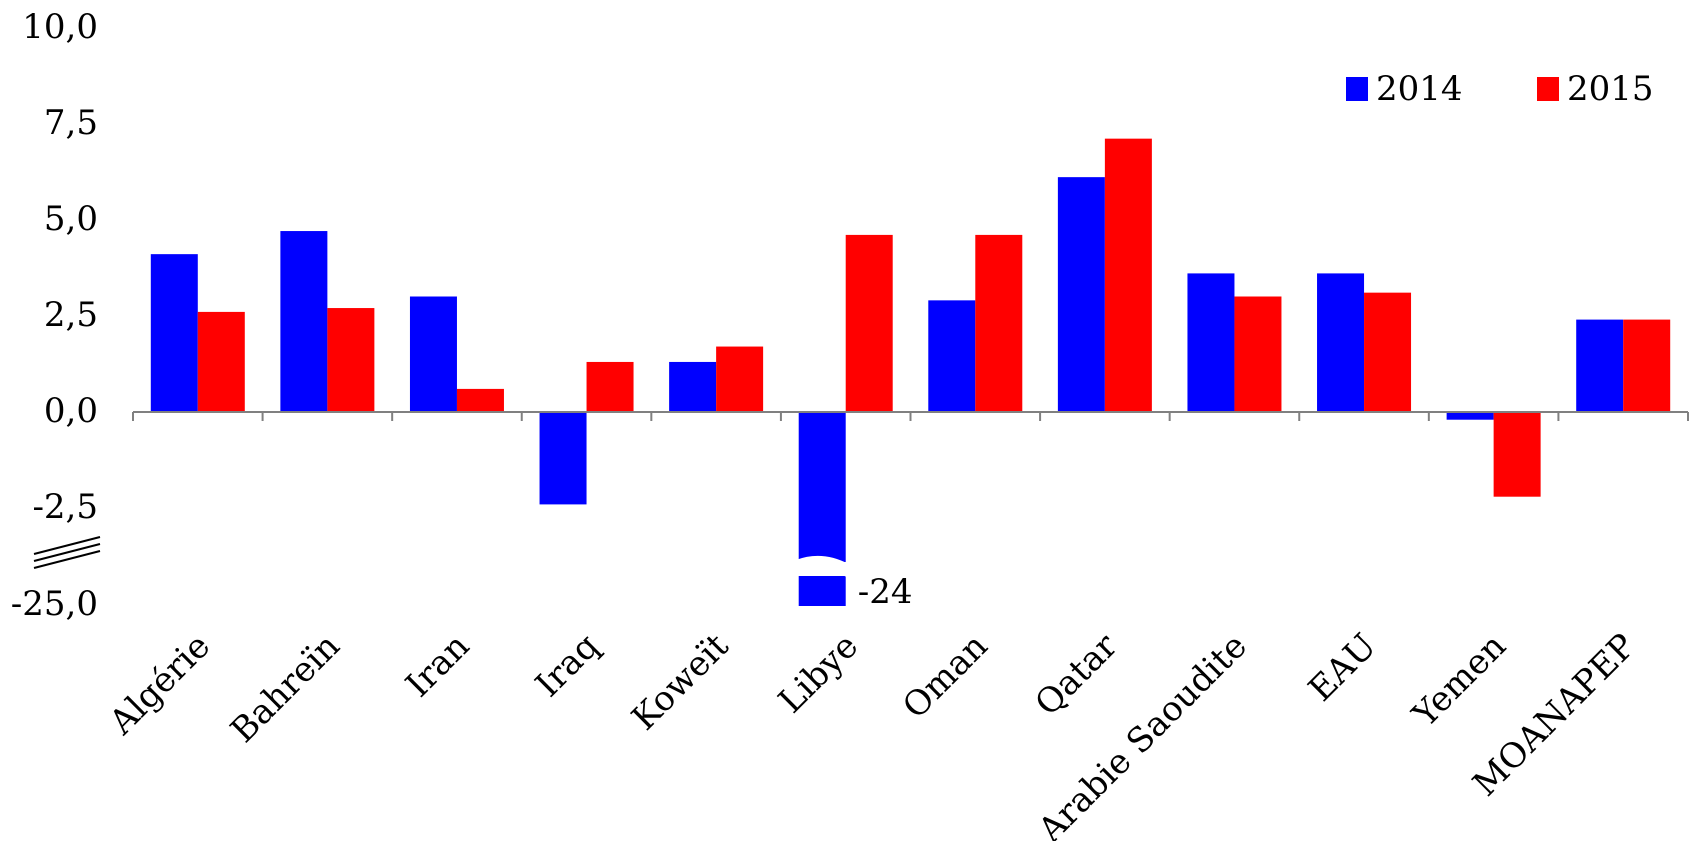 The image size is (1695, 841). Describe the element at coordinates (1211, 342) in the screenshot. I see `bar-2014-arabie-saoudite` at that location.